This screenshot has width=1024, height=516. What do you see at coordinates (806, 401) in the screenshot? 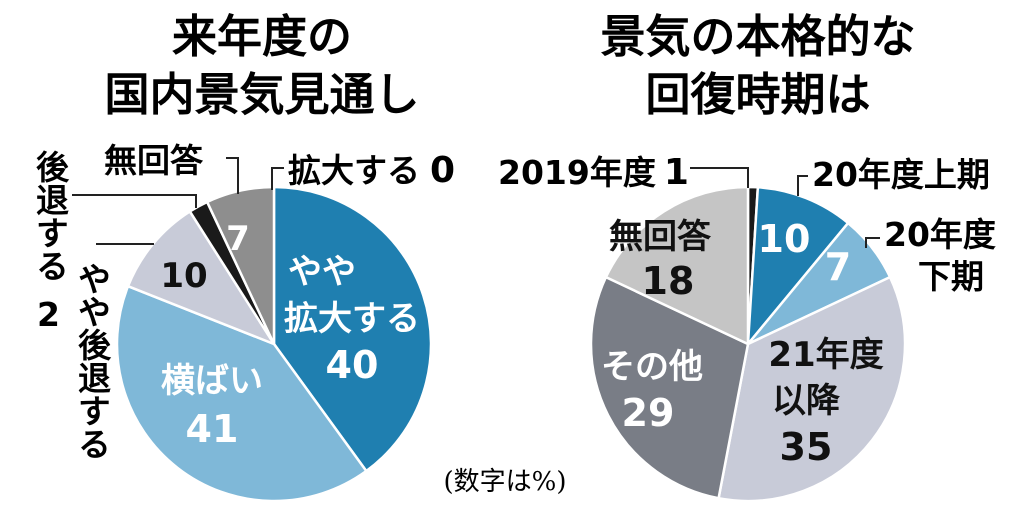
I see `label-ikou-2: 以降` at bounding box center [806, 401].